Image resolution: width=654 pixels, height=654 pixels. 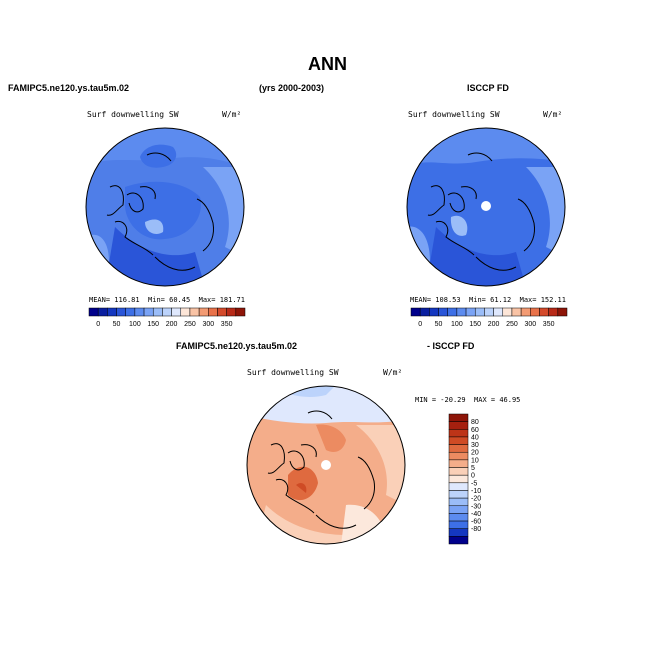 What do you see at coordinates (475, 324) in the screenshot?
I see `obs-colorbar-tick: 150` at bounding box center [475, 324].